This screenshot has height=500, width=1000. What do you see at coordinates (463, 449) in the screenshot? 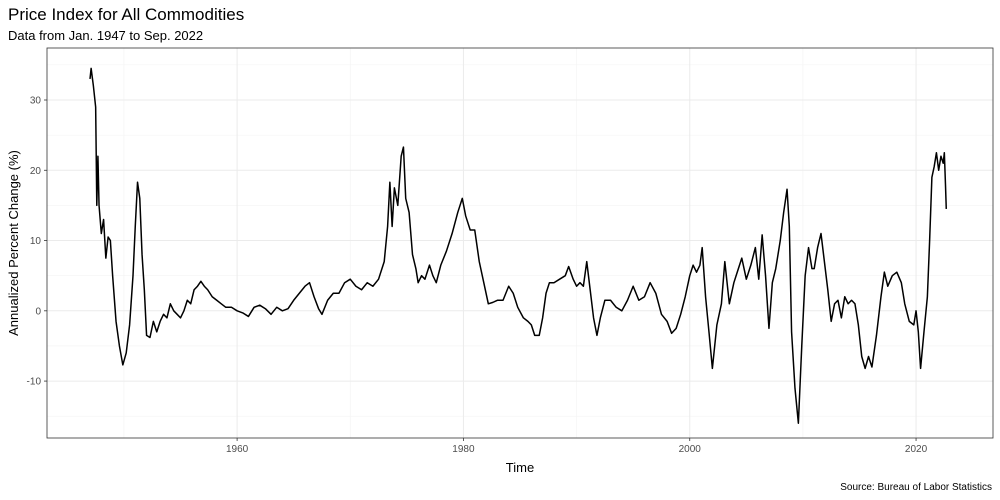
I see `x-tick-label: 1980` at bounding box center [463, 449].